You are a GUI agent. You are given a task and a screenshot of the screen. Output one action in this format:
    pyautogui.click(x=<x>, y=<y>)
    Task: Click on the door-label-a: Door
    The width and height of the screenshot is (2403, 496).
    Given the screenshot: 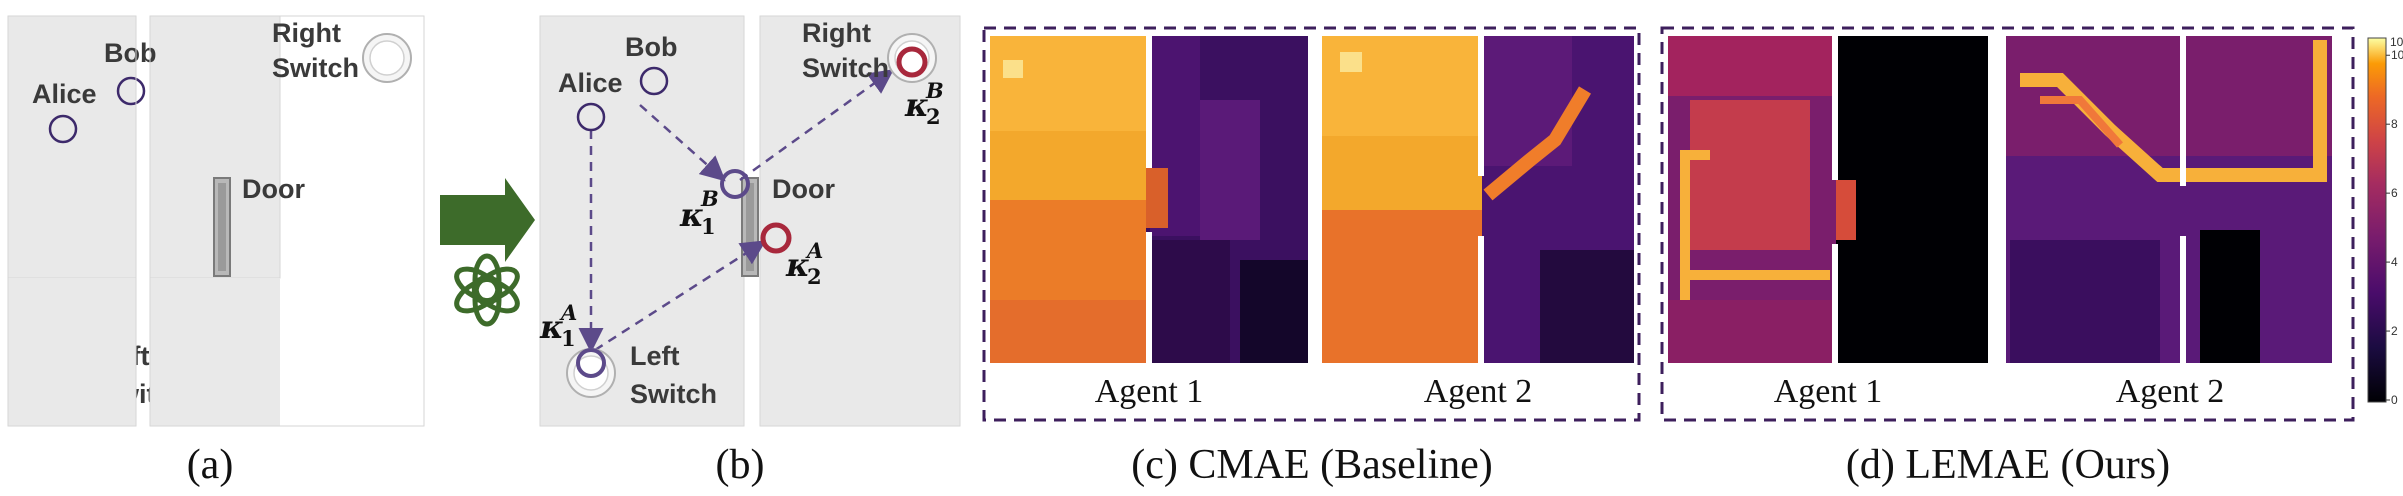 What is the action you would take?
    pyautogui.click(x=273, y=189)
    